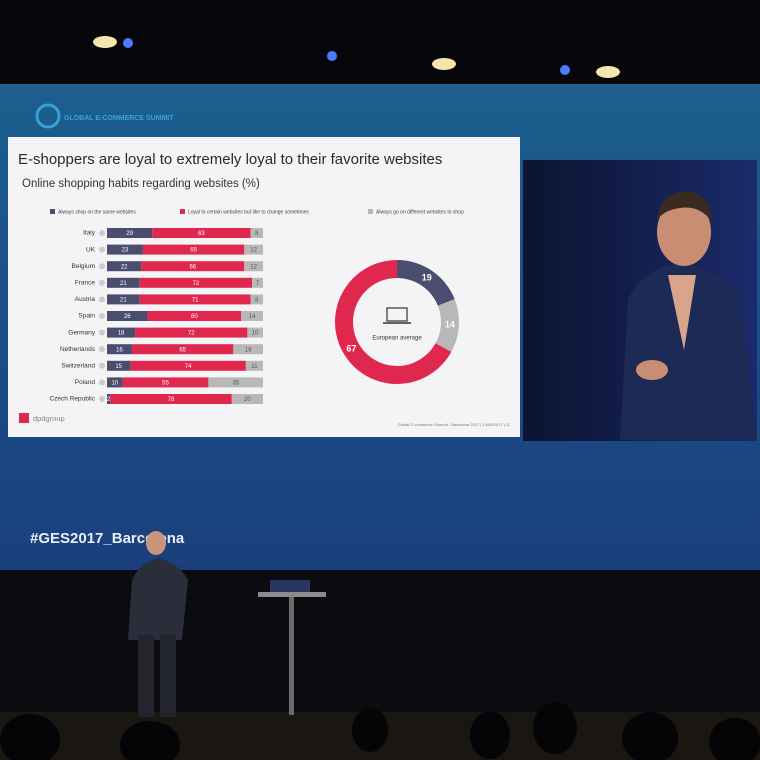 Image resolution: width=760 pixels, height=760 pixels. I want to click on donut-segment, so click(447, 325).